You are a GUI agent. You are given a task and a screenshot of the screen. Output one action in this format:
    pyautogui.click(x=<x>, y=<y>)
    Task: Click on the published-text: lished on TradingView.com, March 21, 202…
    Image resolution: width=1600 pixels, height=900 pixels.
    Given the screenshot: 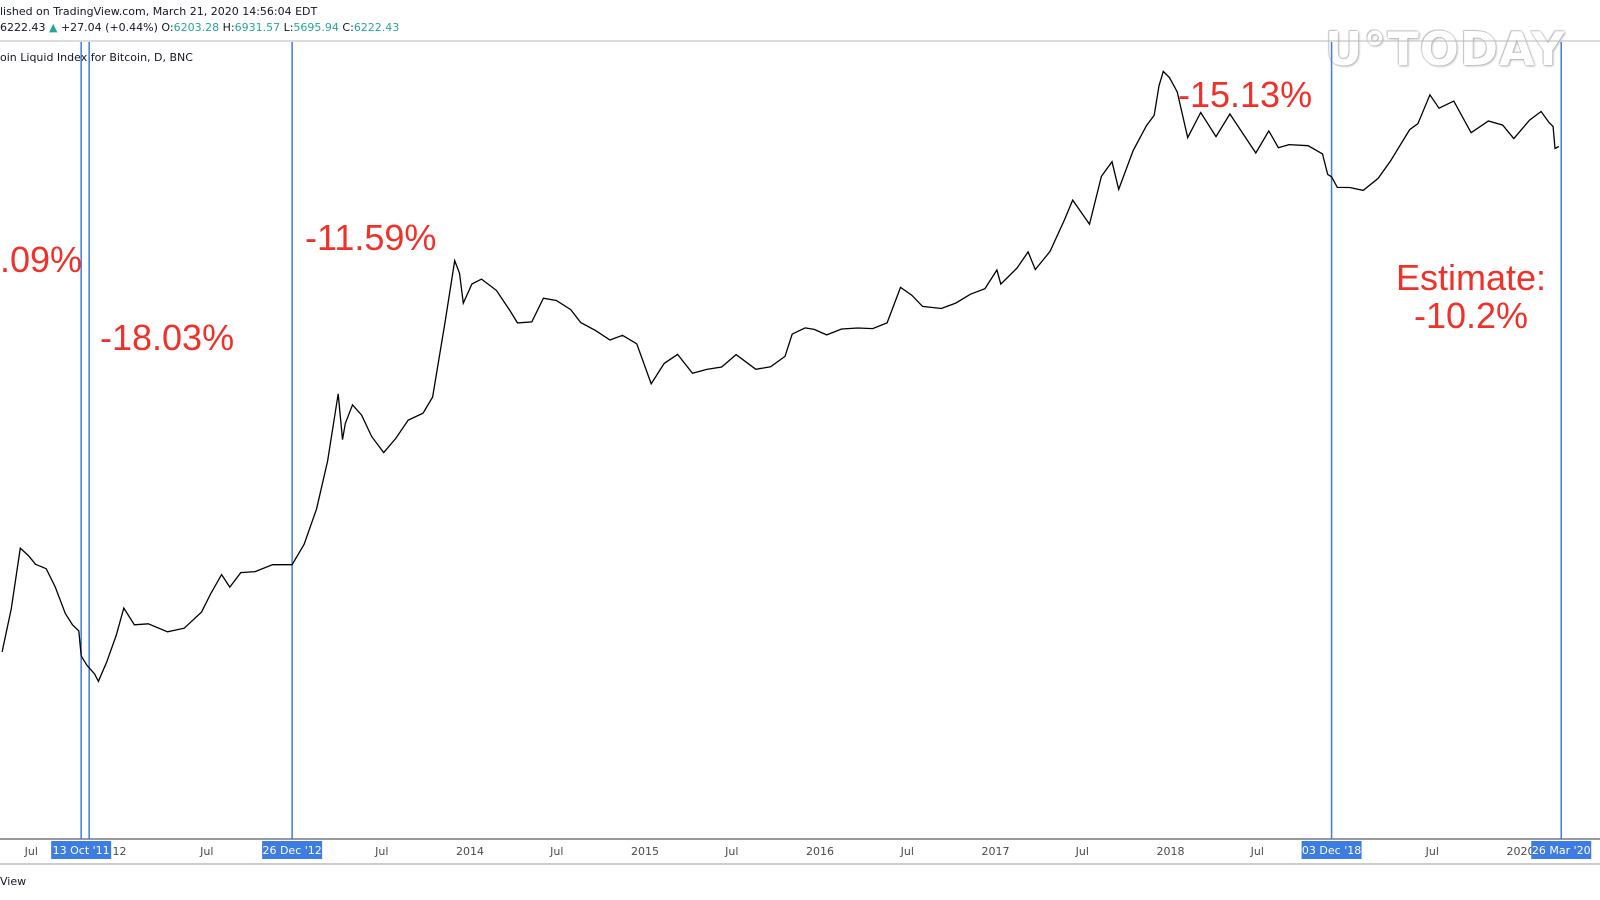 What is the action you would take?
    pyautogui.click(x=159, y=11)
    